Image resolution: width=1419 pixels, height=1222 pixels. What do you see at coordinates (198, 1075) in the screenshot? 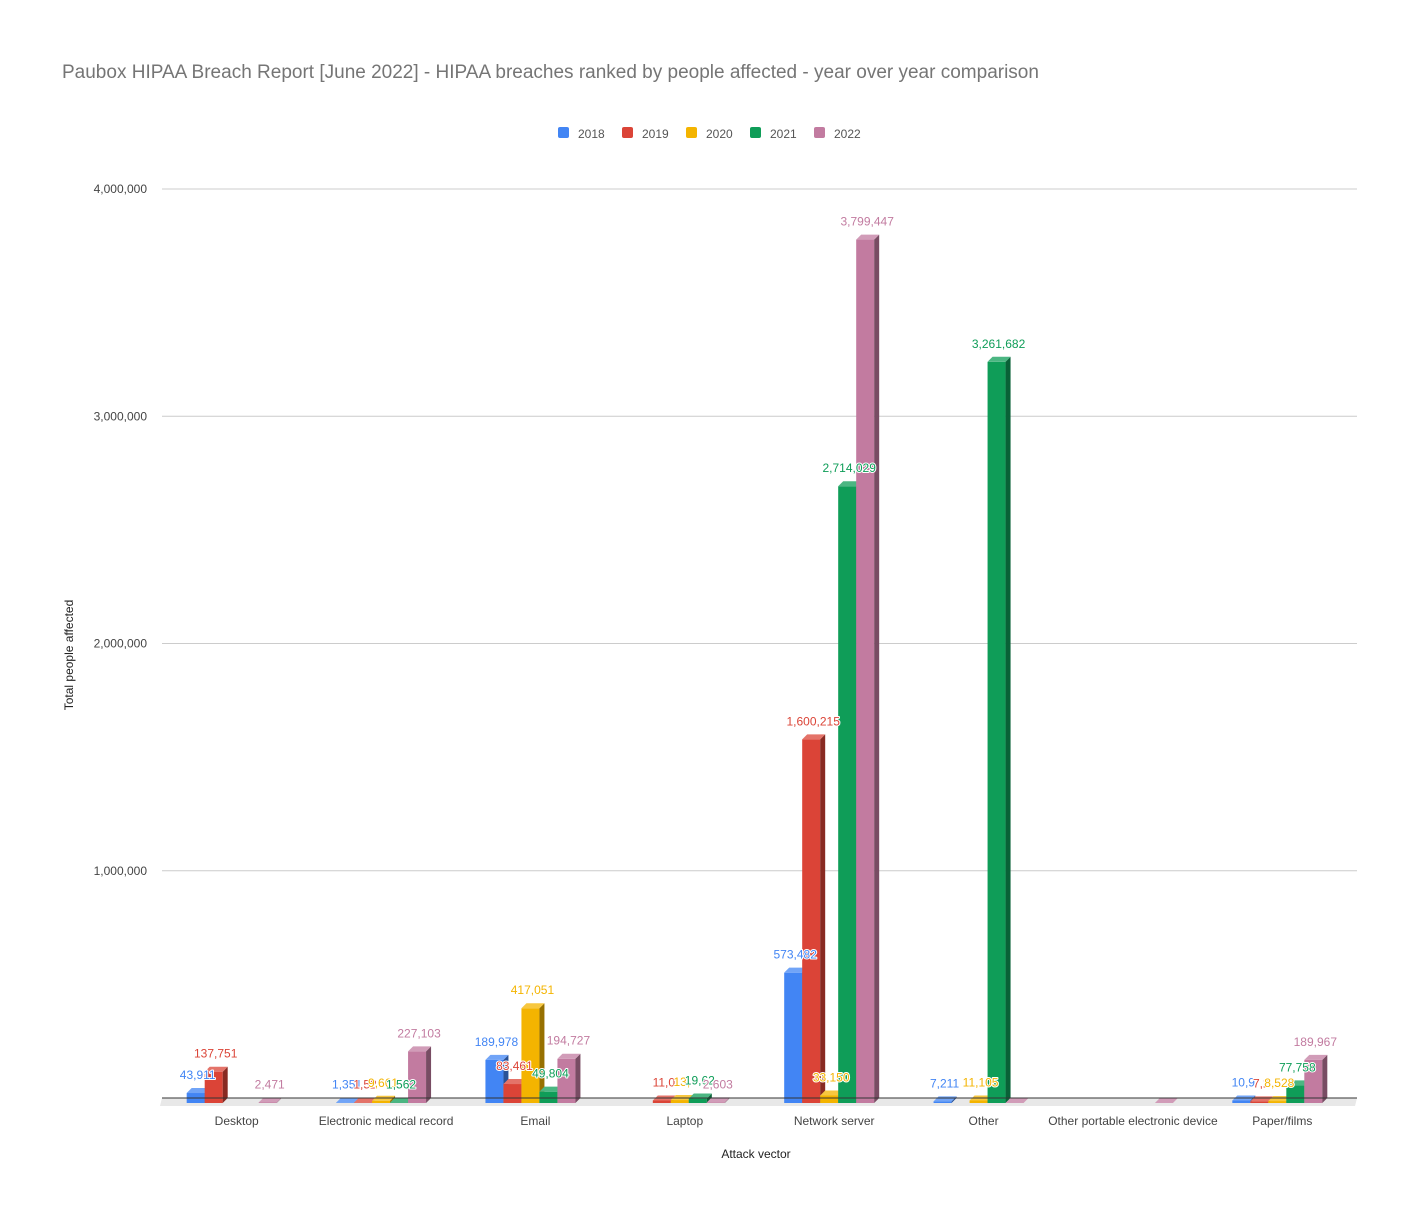
I see `data-label: 43,911` at bounding box center [198, 1075].